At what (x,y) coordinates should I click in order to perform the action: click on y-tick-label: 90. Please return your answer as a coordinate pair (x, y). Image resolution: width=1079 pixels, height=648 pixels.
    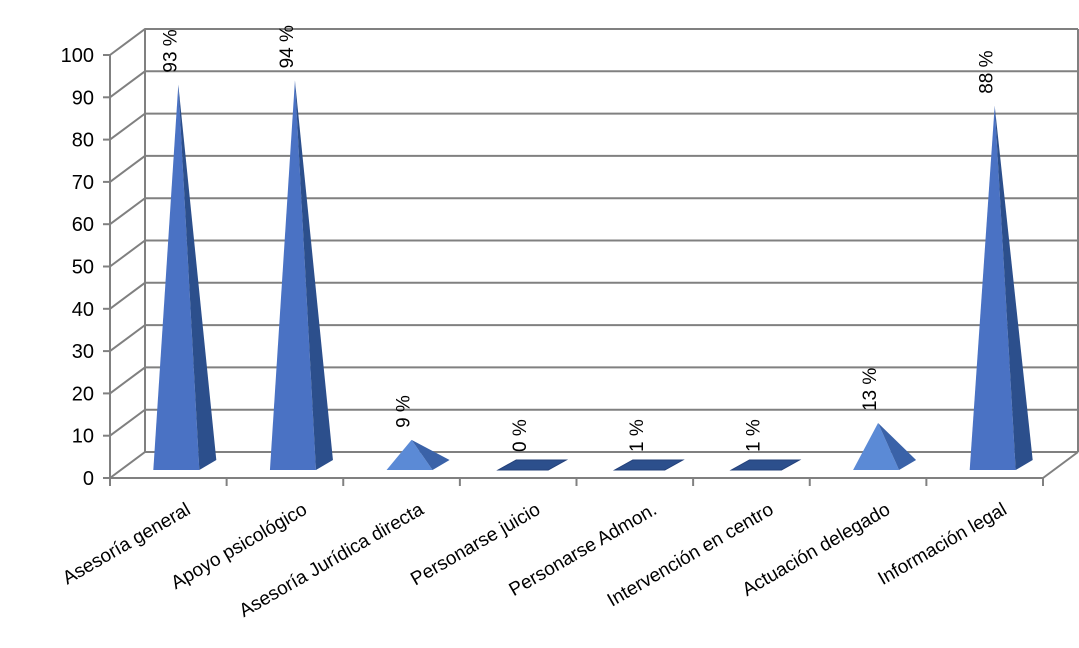
    Looking at the image, I should click on (83, 98).